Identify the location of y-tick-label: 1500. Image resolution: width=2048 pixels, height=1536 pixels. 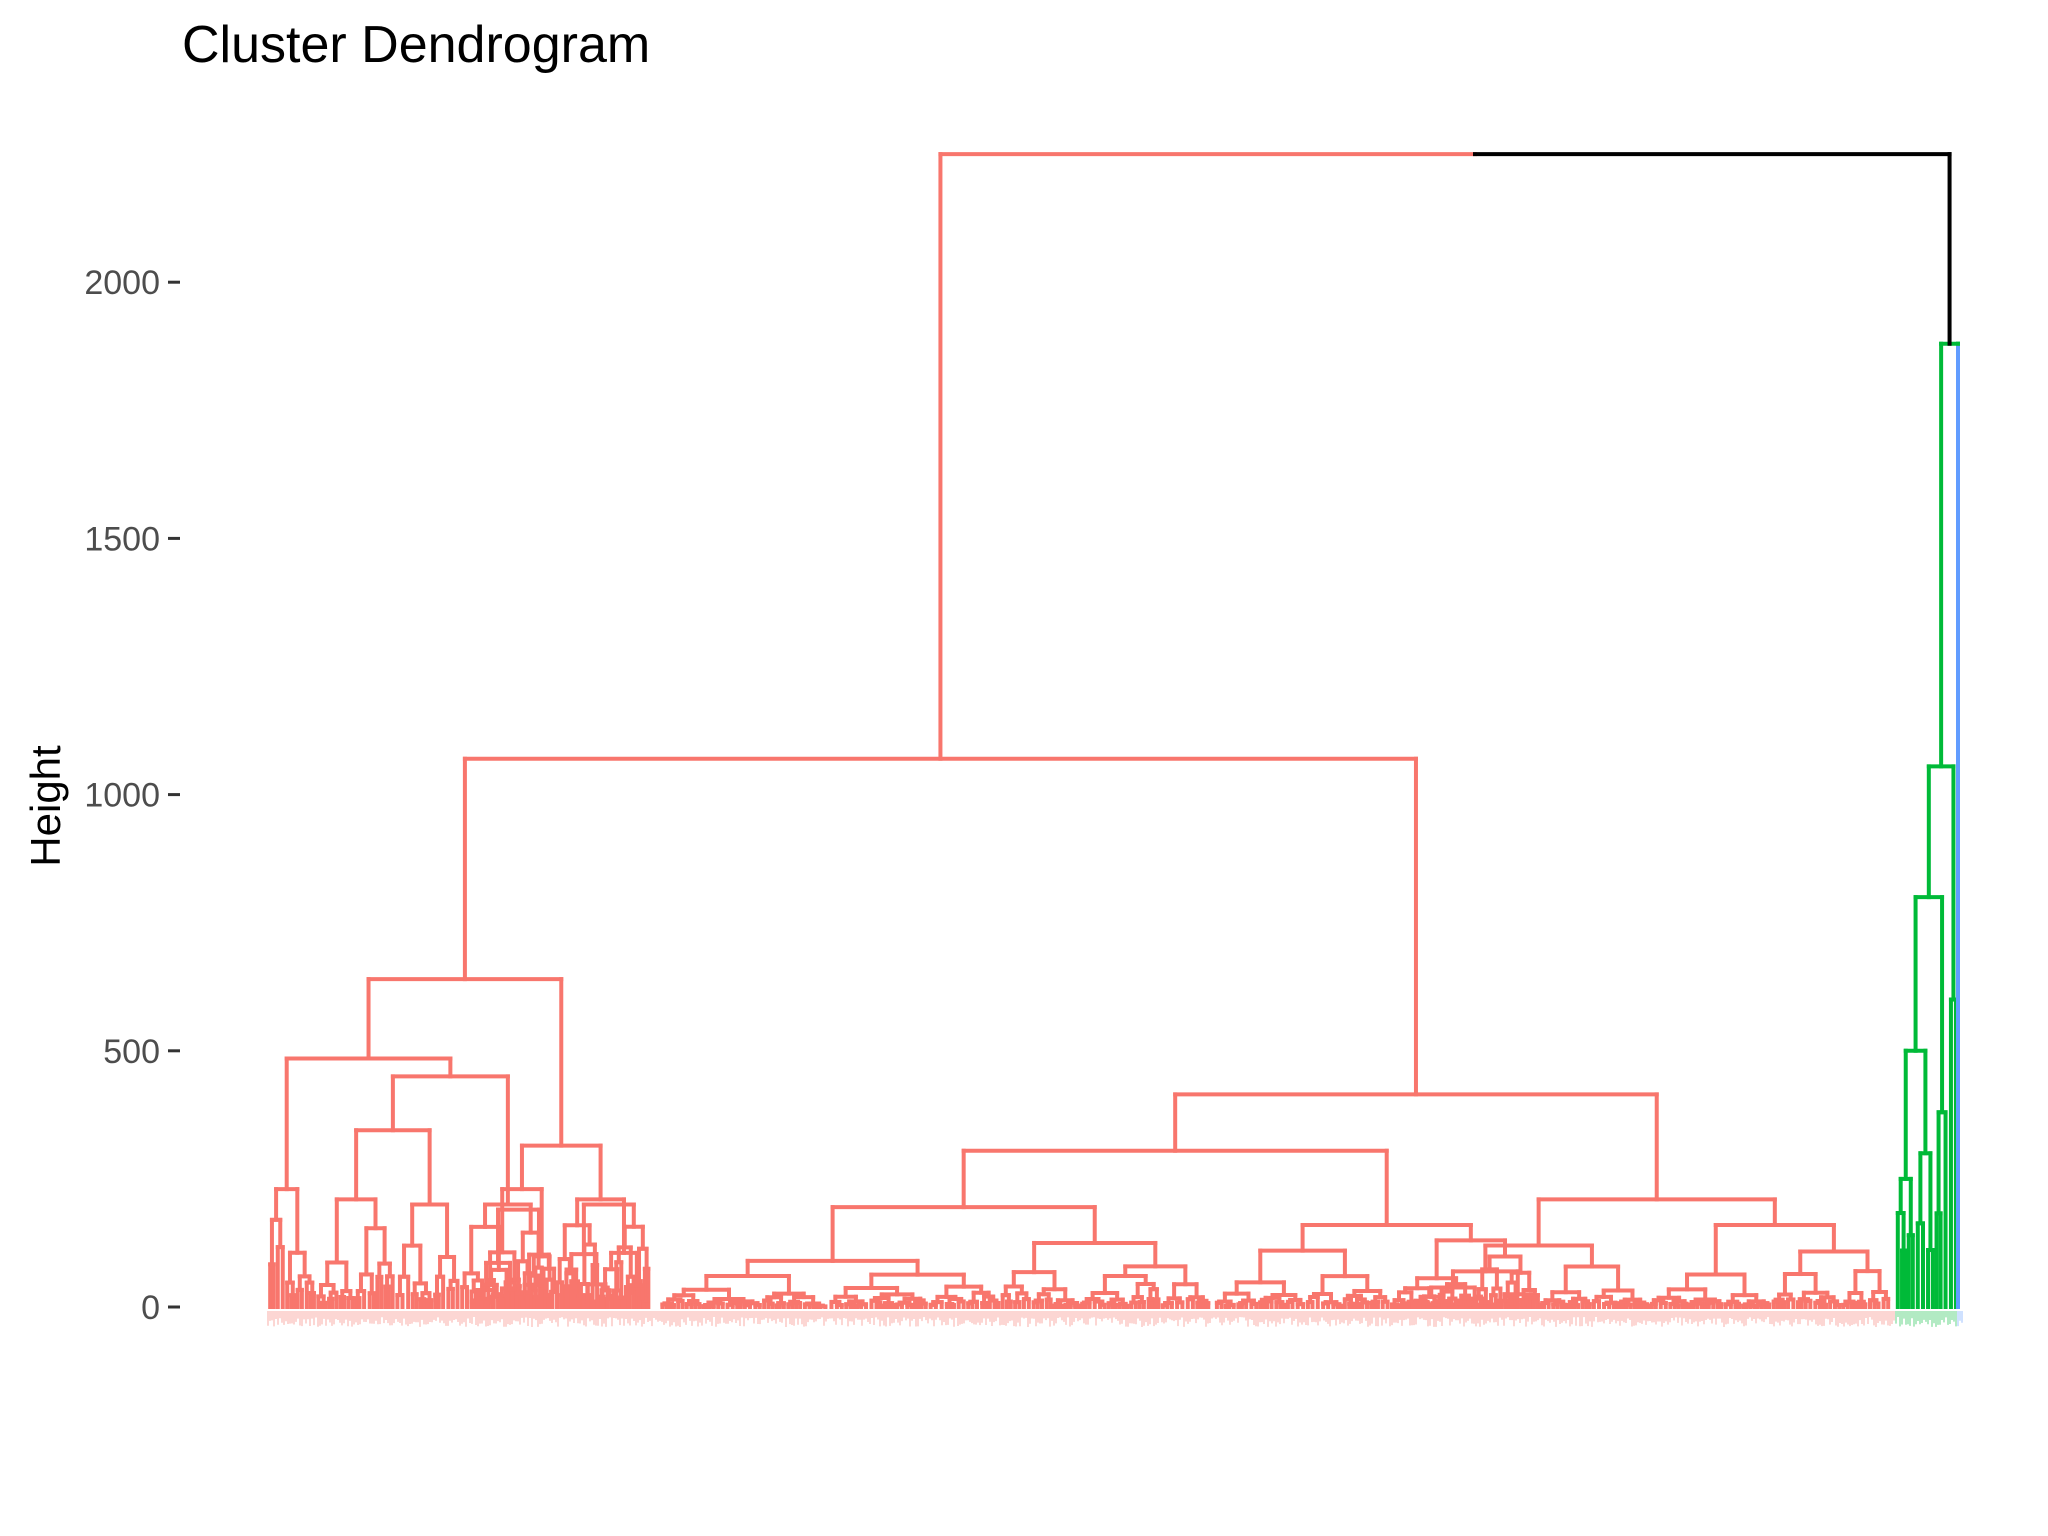
(122, 539).